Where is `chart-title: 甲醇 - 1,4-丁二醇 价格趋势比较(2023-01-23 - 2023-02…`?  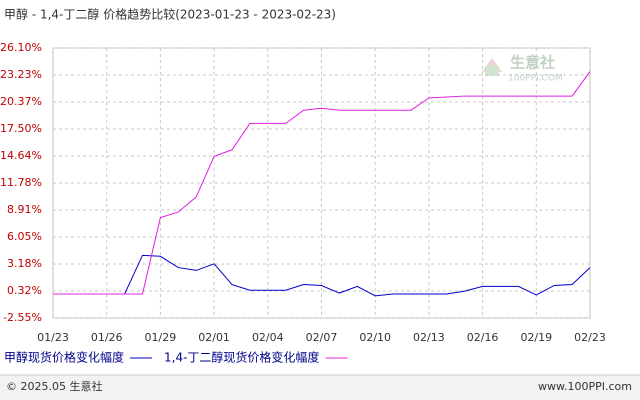 chart-title: 甲醇 - 1,4-丁二醇 价格趋势比较(2023-01-23 - 2023-02… is located at coordinates (170, 14).